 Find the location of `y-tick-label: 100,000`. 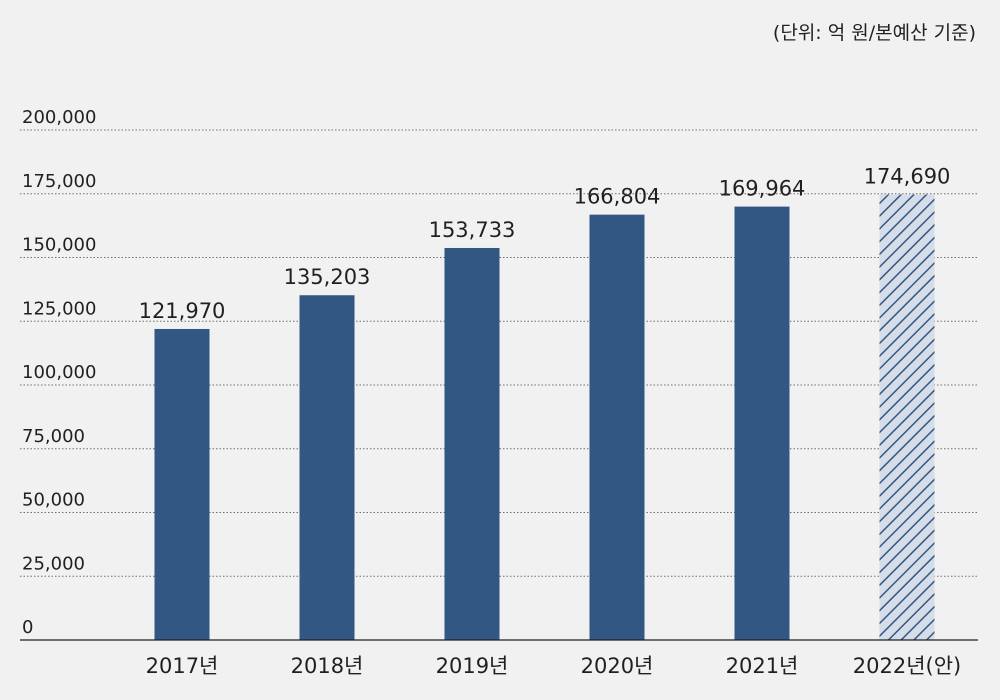

y-tick-label: 100,000 is located at coordinates (59, 372).